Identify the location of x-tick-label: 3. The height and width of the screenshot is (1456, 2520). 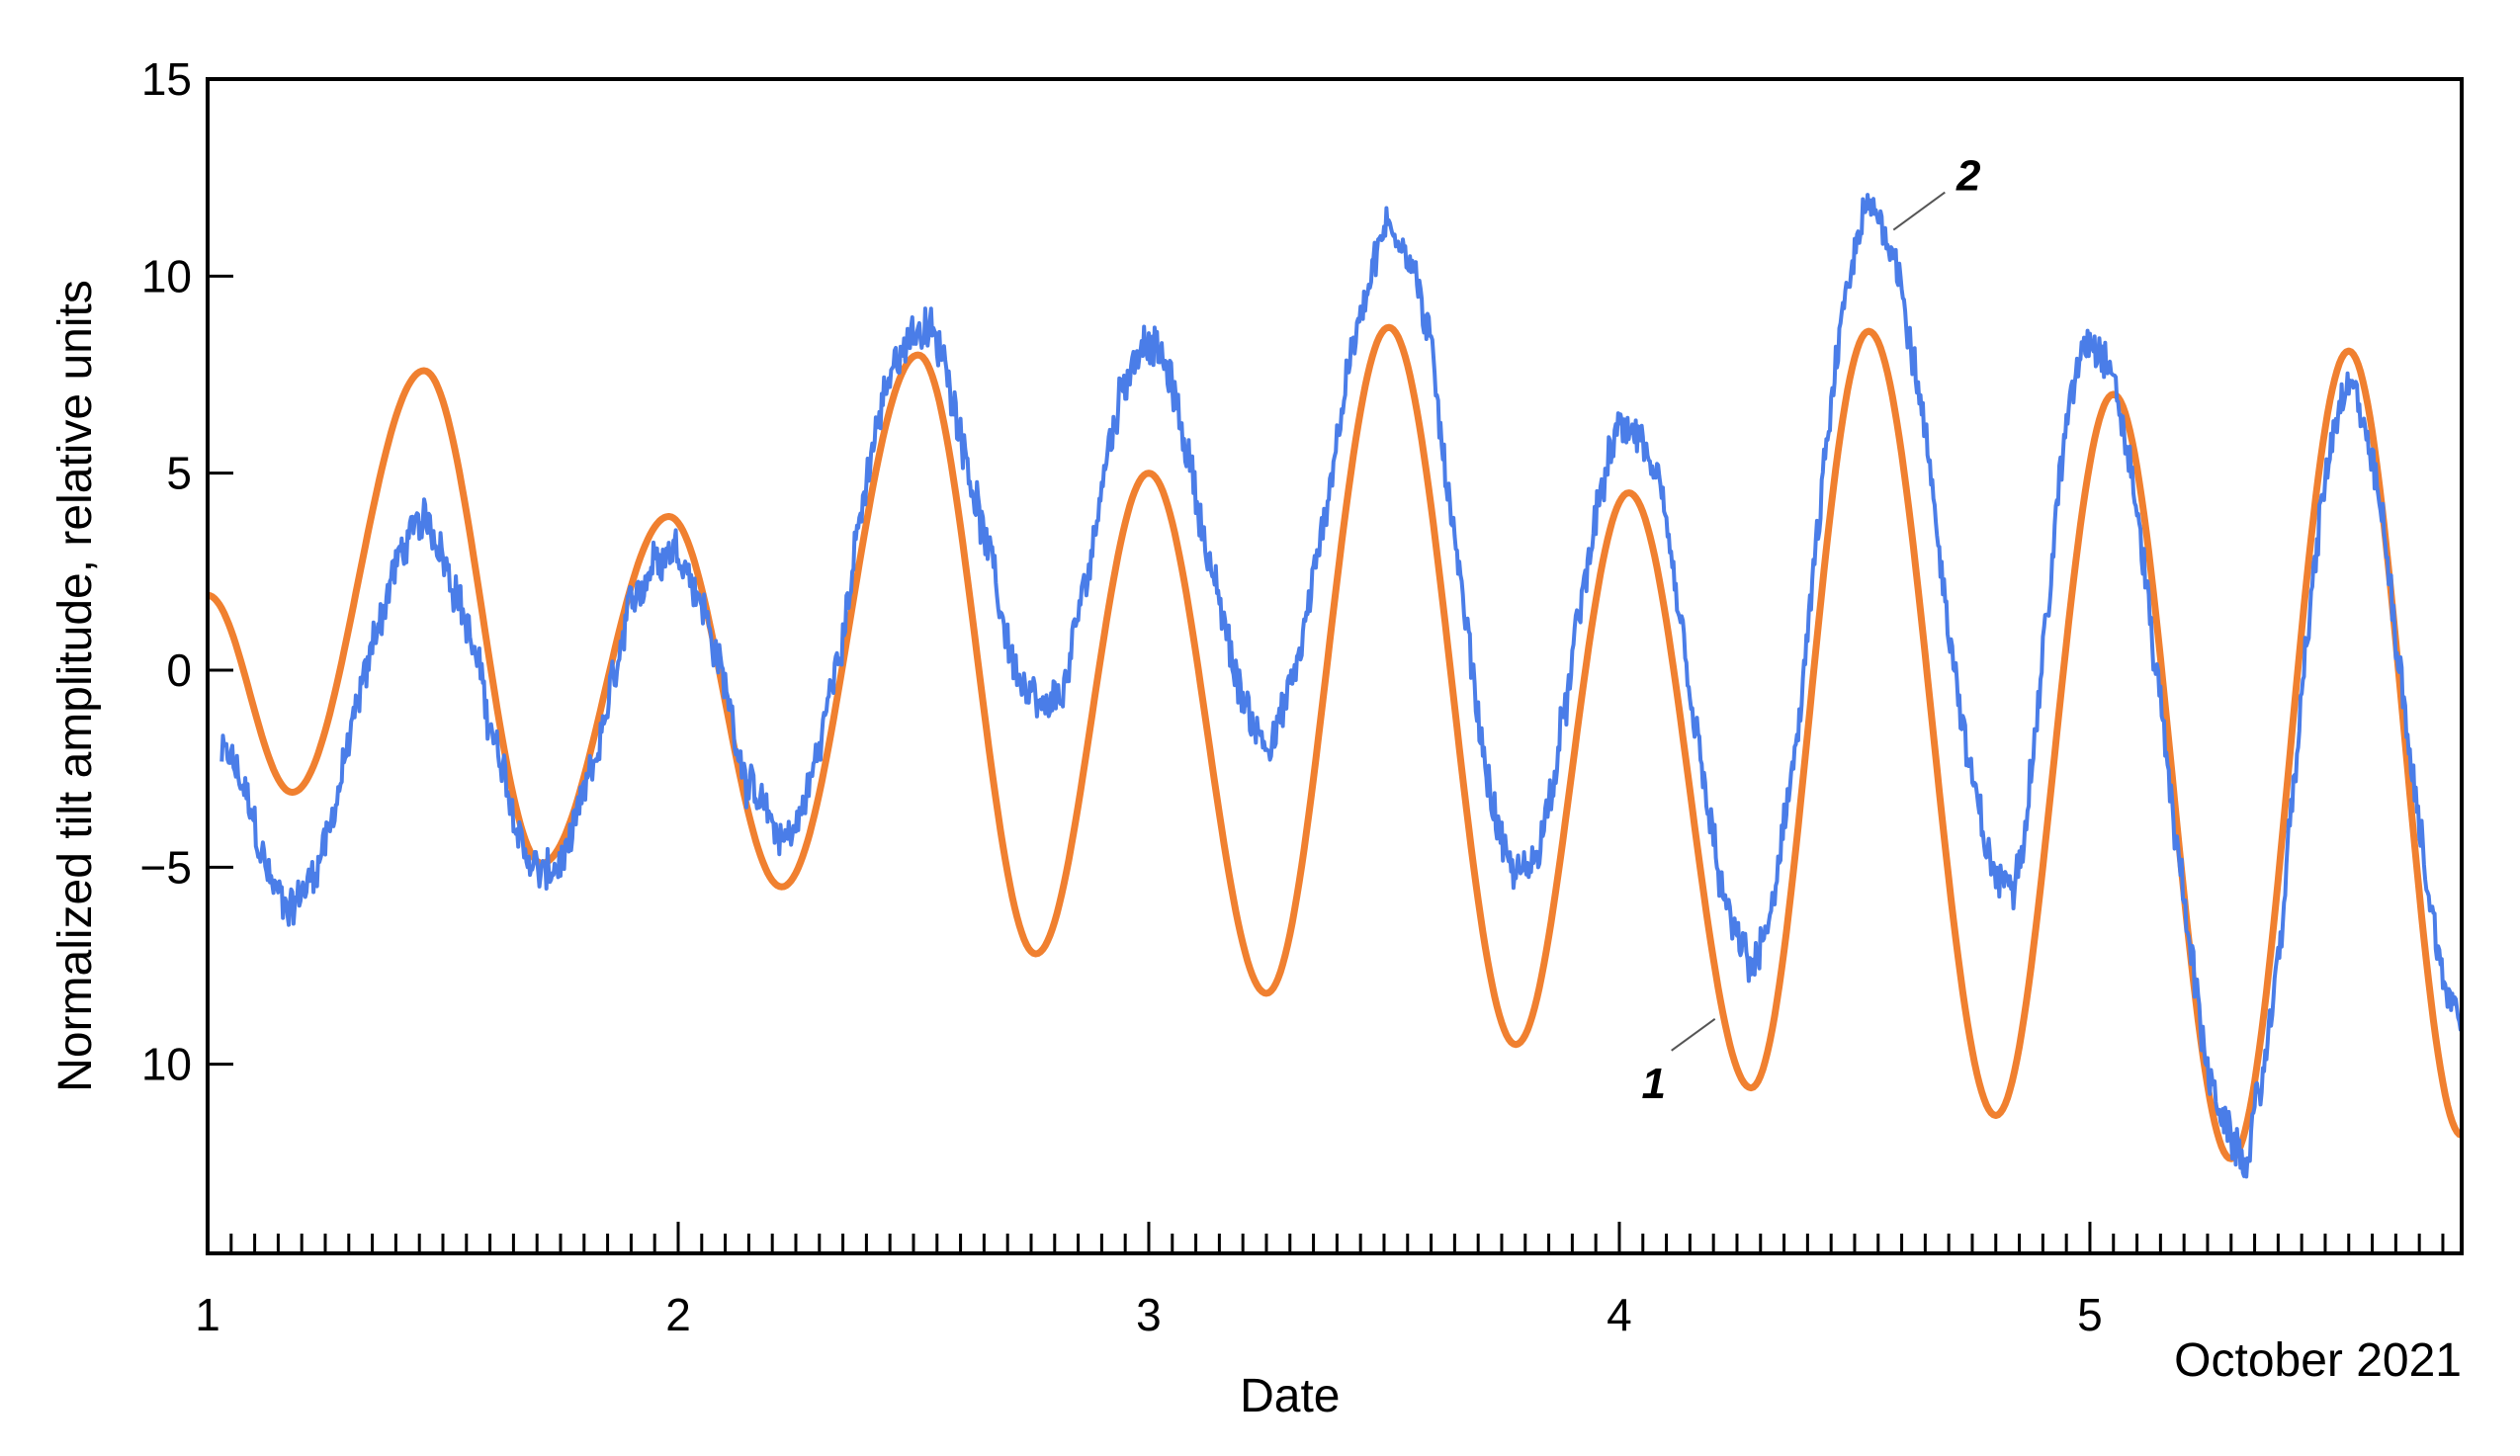
(1149, 1314).